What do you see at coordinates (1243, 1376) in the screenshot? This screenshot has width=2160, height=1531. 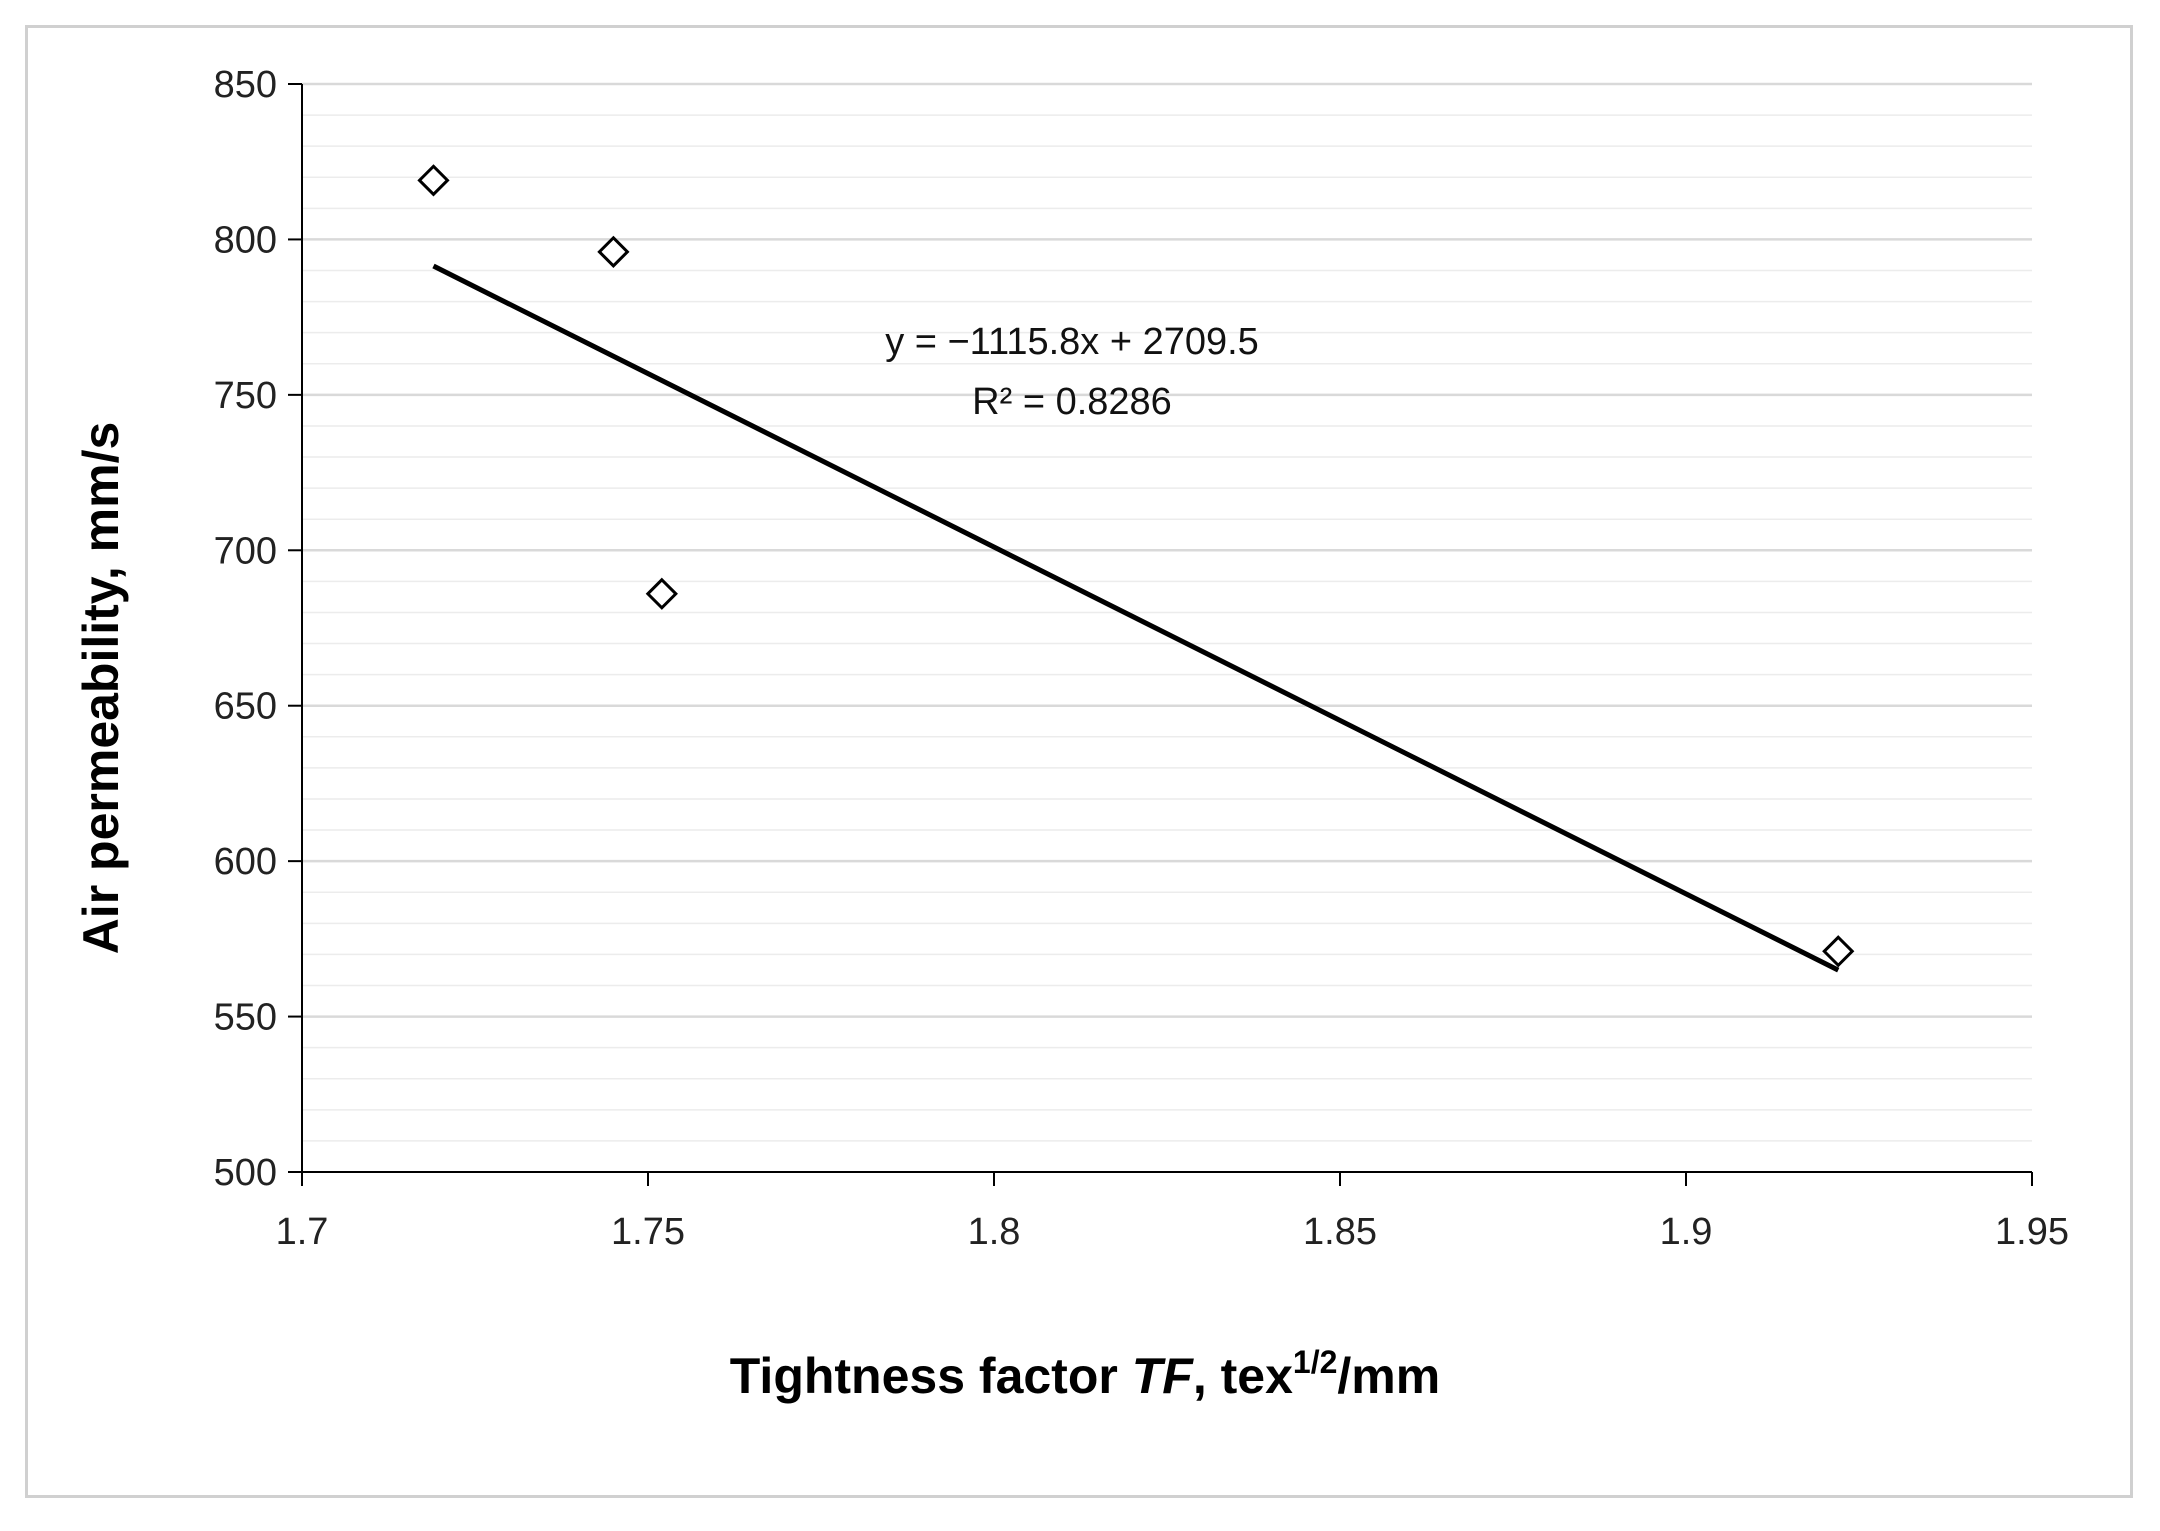 I see `x-axis-title-unit: , tex` at bounding box center [1243, 1376].